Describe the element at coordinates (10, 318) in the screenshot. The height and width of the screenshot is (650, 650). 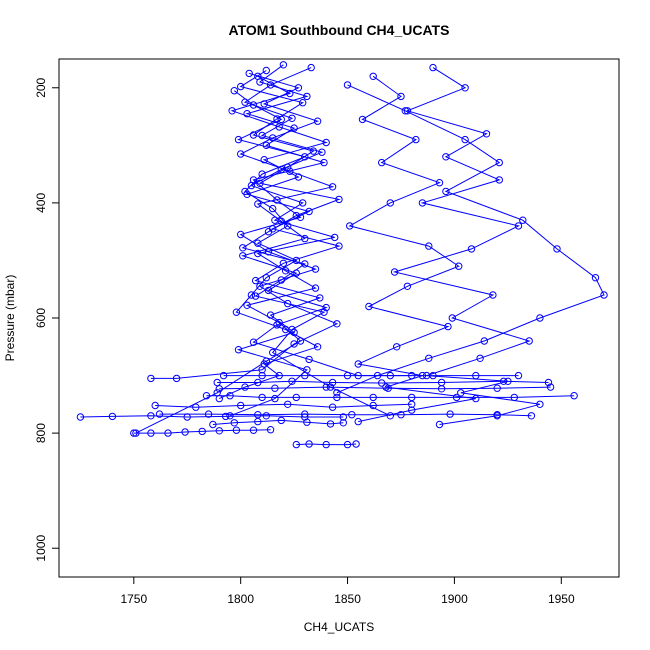
I see `y-axis-label: Pressure (mbar)` at that location.